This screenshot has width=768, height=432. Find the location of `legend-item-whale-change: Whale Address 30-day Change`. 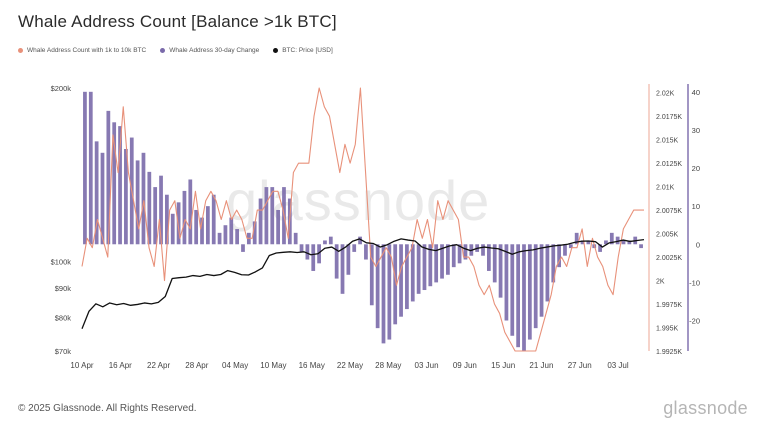

legend-item-whale-change: Whale Address 30-day Change is located at coordinates (209, 50).